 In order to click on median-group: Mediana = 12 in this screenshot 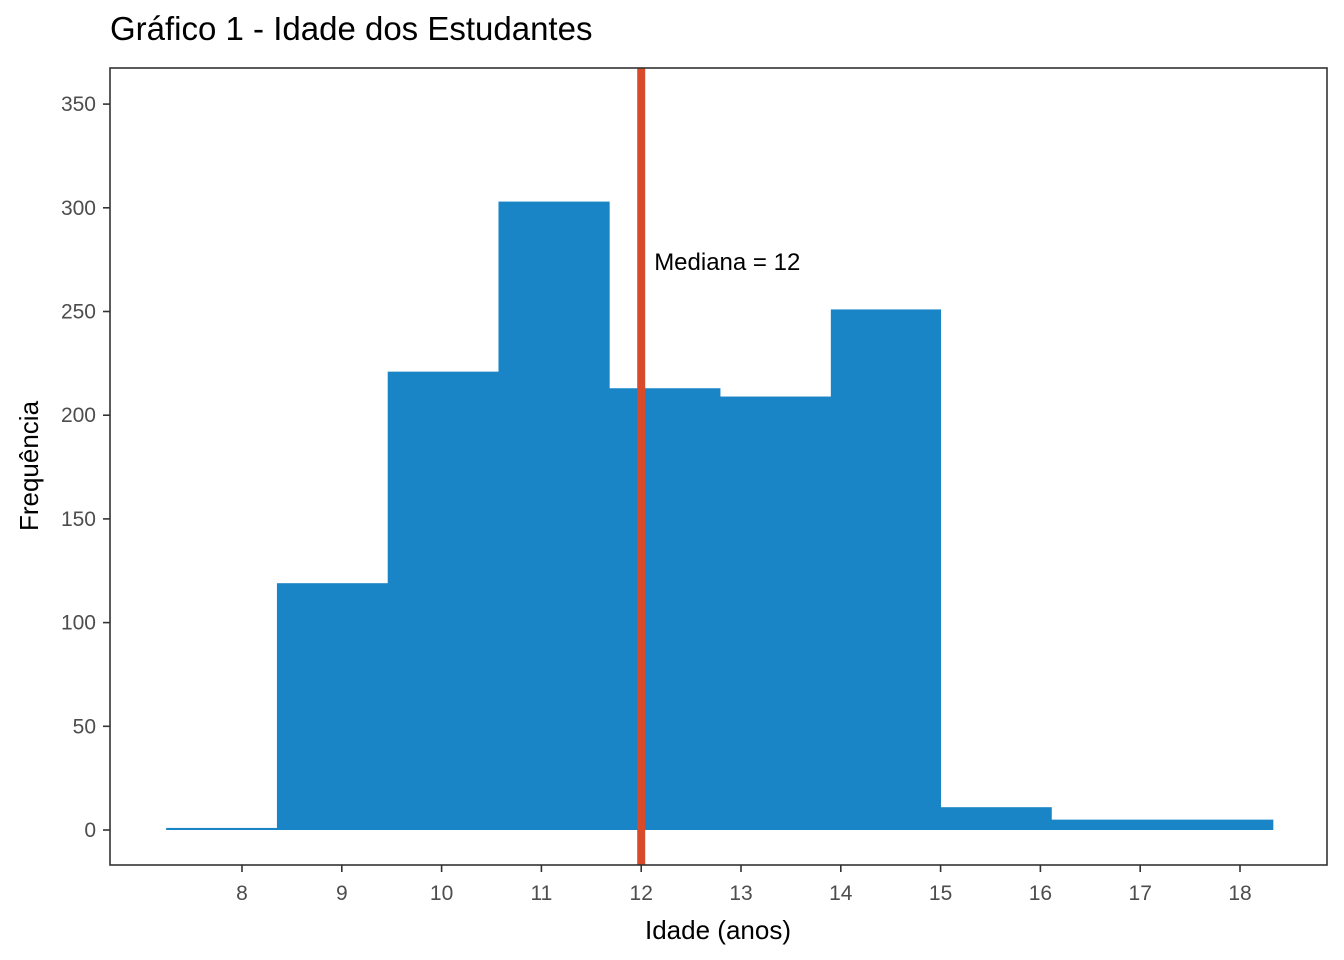, I will do `click(718, 466)`.